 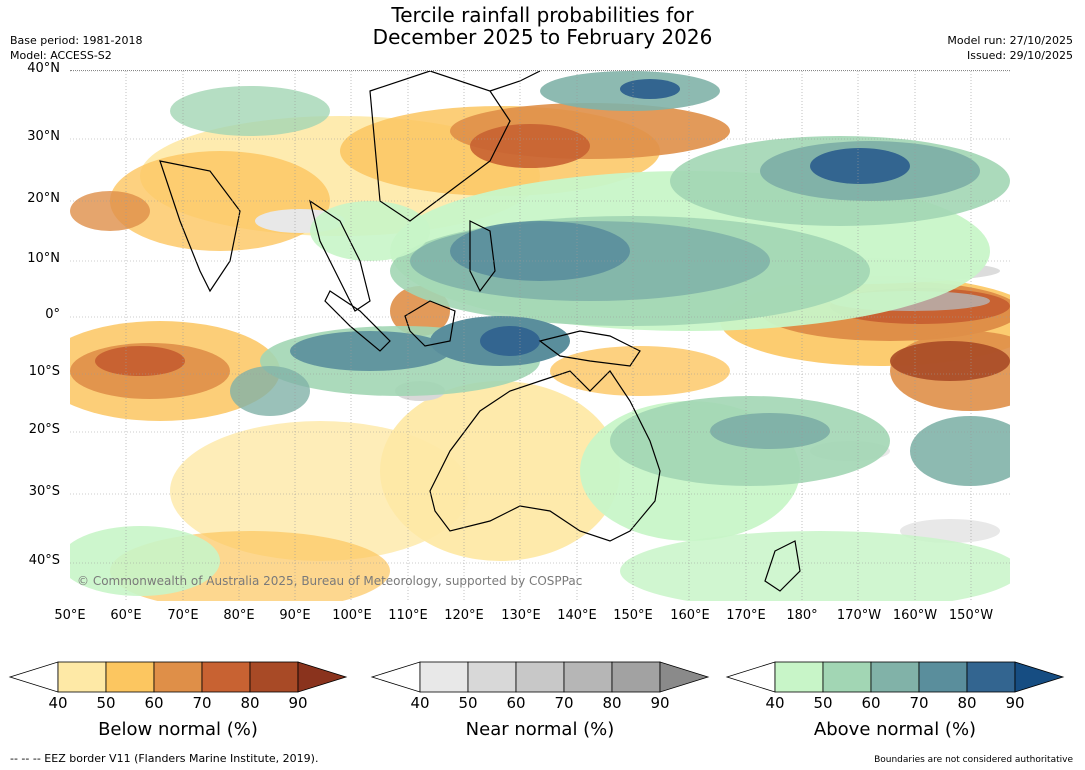 What do you see at coordinates (684, 677) in the screenshot?
I see `colorbar-near-upper-arrow` at bounding box center [684, 677].